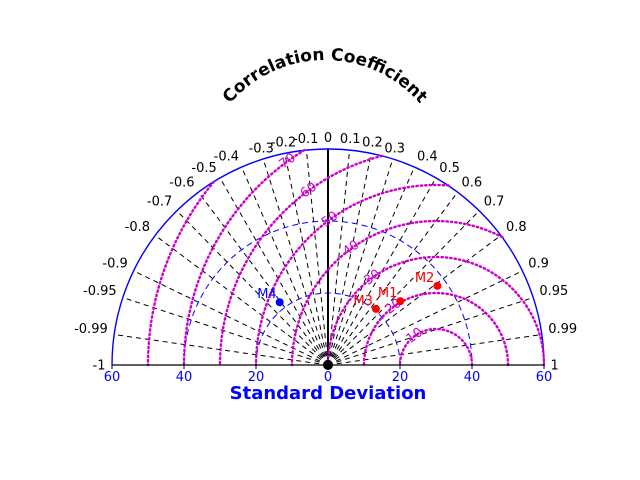 The height and width of the screenshot is (480, 640). Describe the element at coordinates (328, 393) in the screenshot. I see `x-axis-label: Standard Deviation` at that location.